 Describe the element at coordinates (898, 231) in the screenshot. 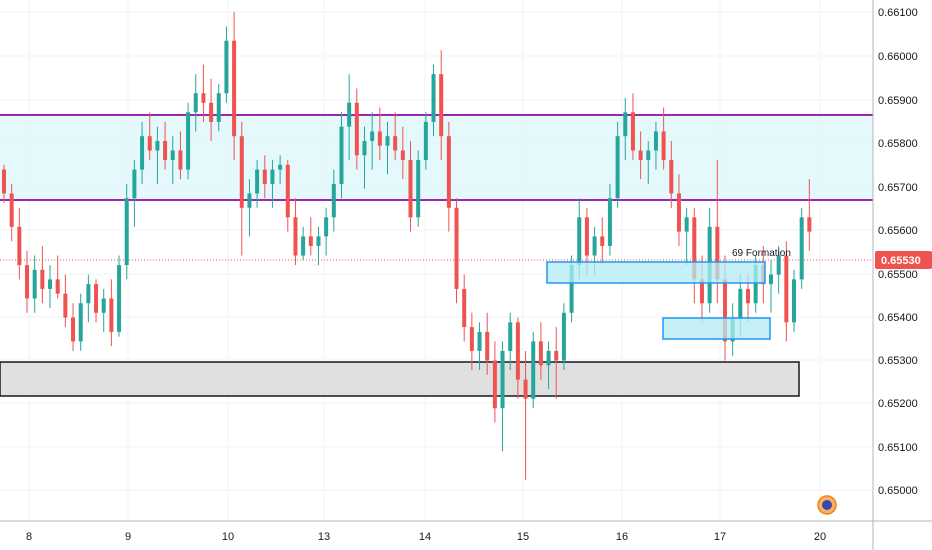

I see `price-tick-label: 0.65600` at that location.